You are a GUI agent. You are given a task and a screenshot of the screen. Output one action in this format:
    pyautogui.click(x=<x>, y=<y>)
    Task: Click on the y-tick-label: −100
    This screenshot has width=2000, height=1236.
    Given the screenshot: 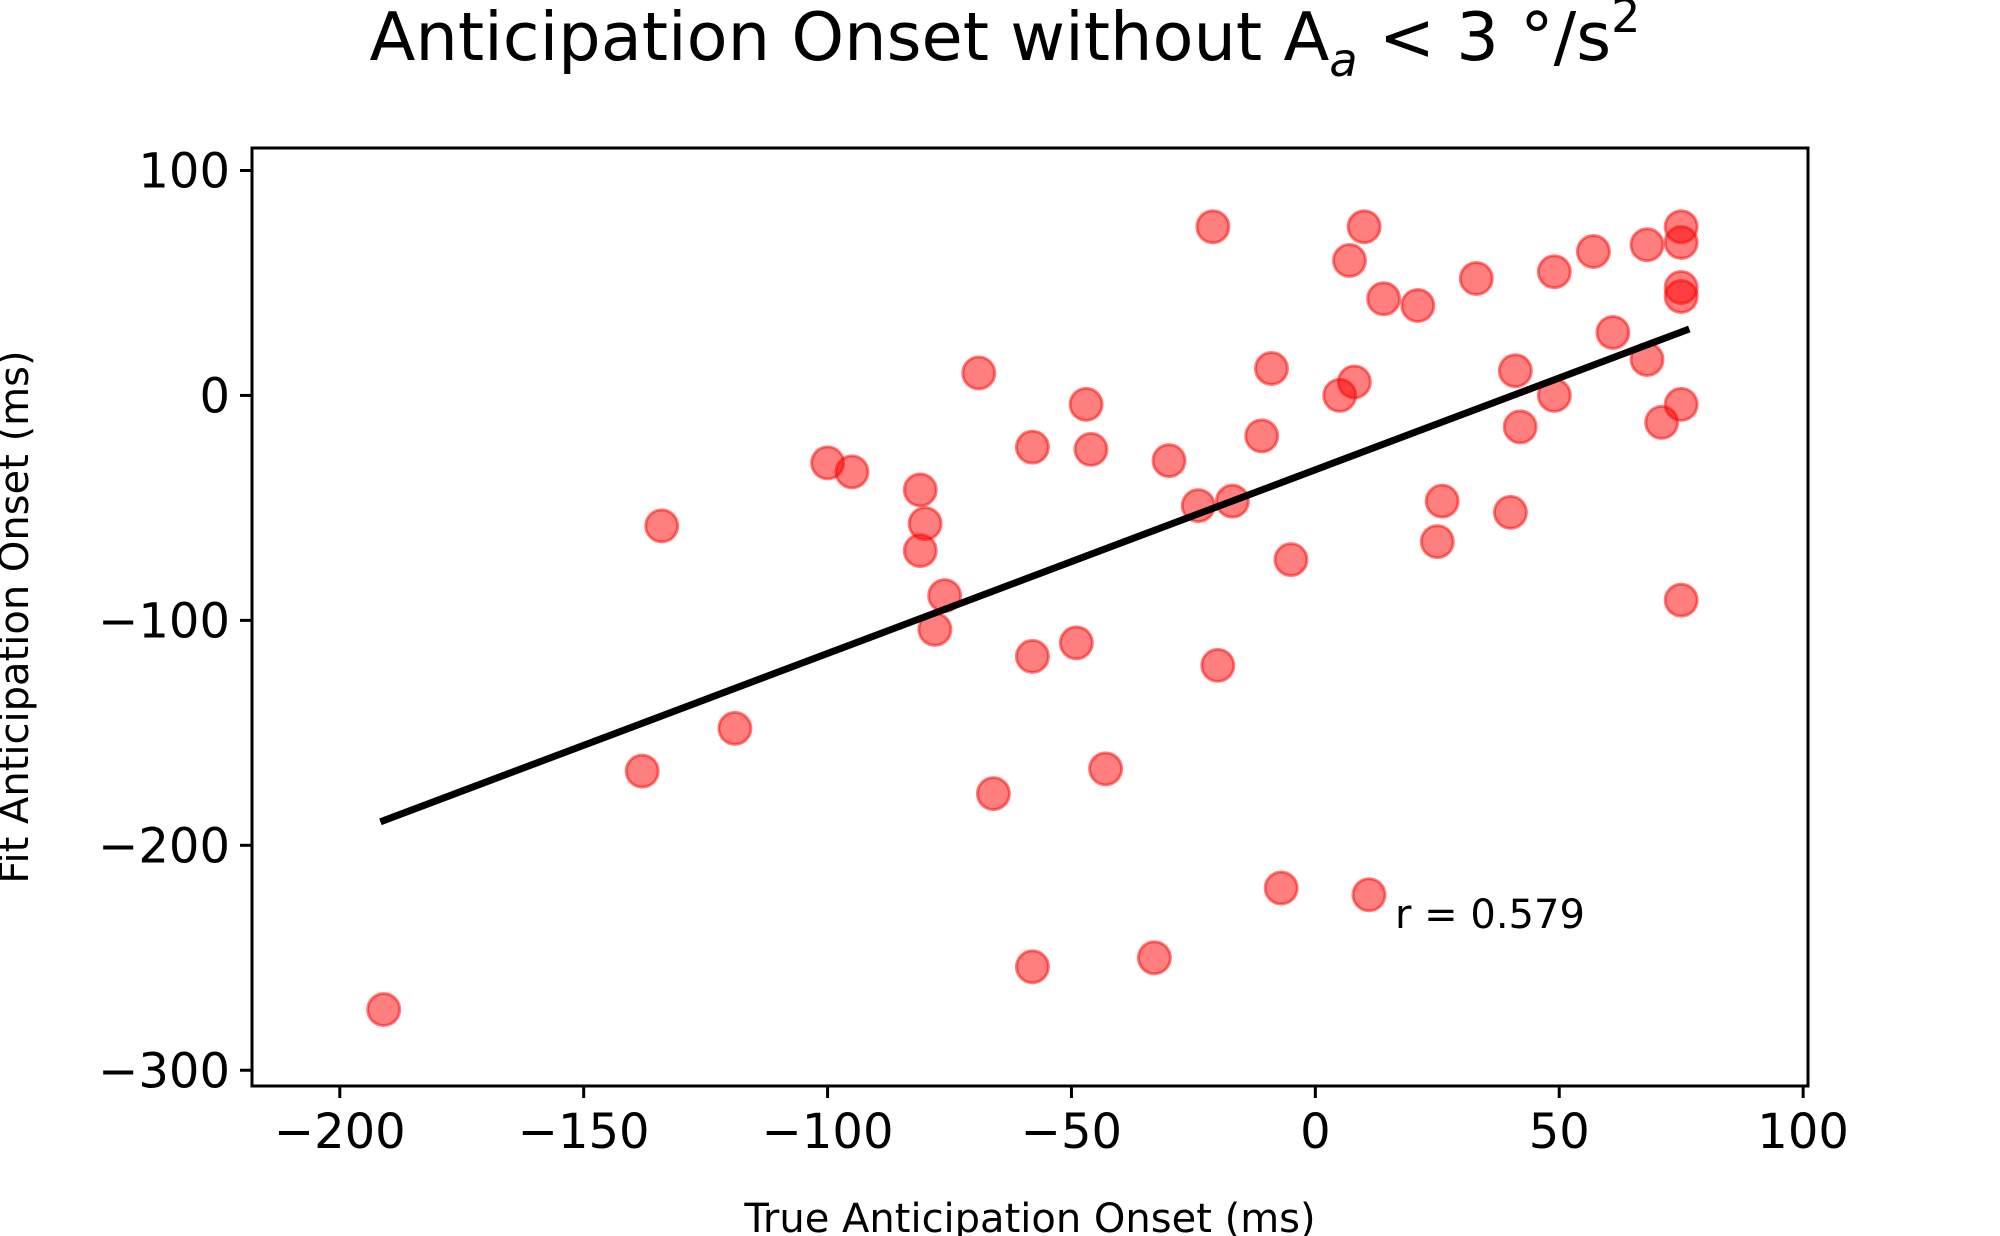 What is the action you would take?
    pyautogui.click(x=164, y=621)
    